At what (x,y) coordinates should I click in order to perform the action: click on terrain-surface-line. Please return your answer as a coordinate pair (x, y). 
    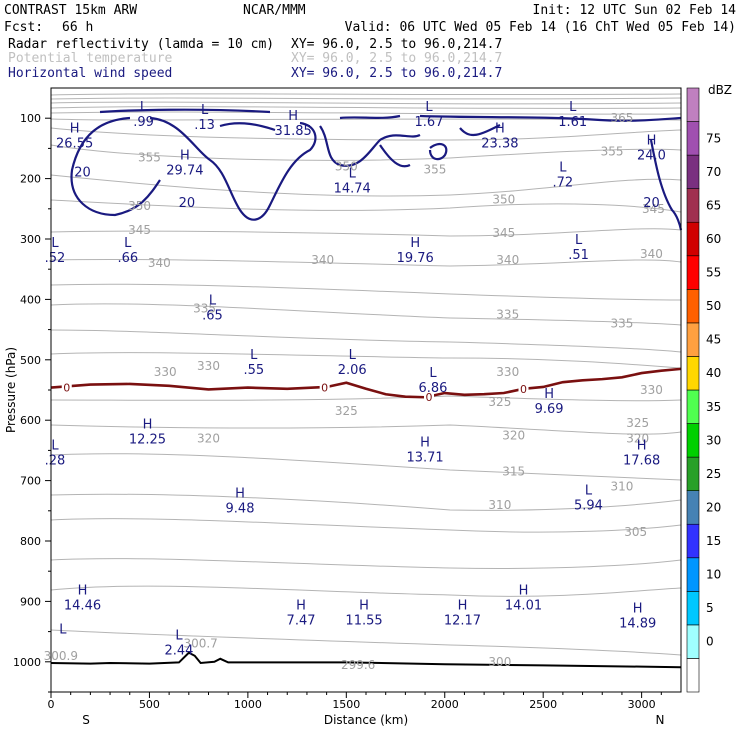
    Looking at the image, I should click on (366, 660).